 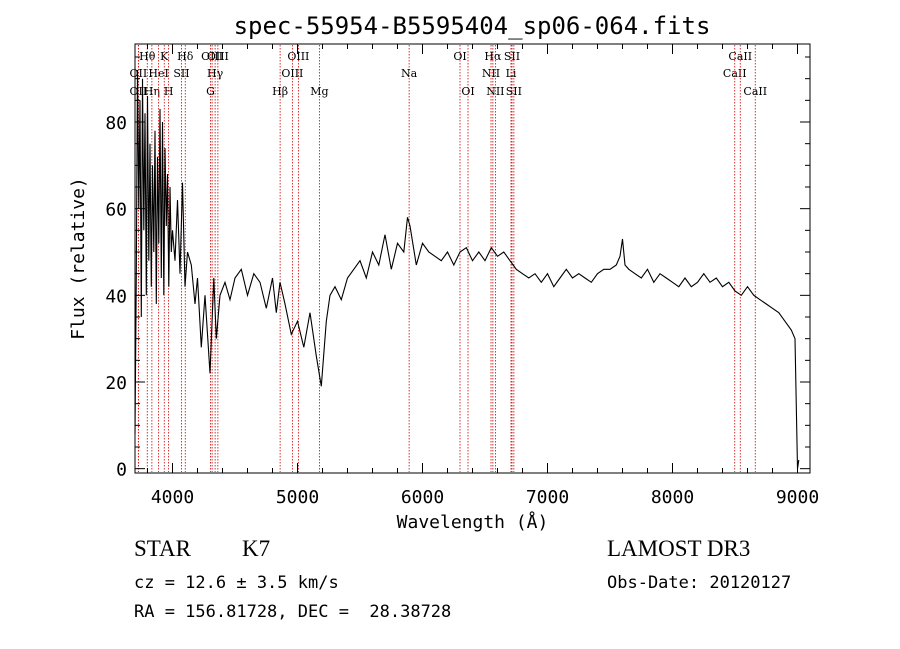 I want to click on y-tick-label: 0, so click(x=121, y=470).